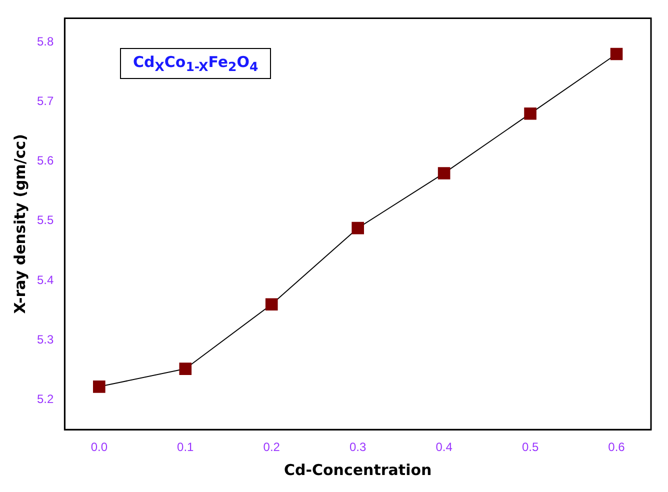  Describe the element at coordinates (196, 63) in the screenshot. I see `annotation: Cd$_{X}$Co$_{1-X}$Fe$_{2}$O$_{4}$` at that location.